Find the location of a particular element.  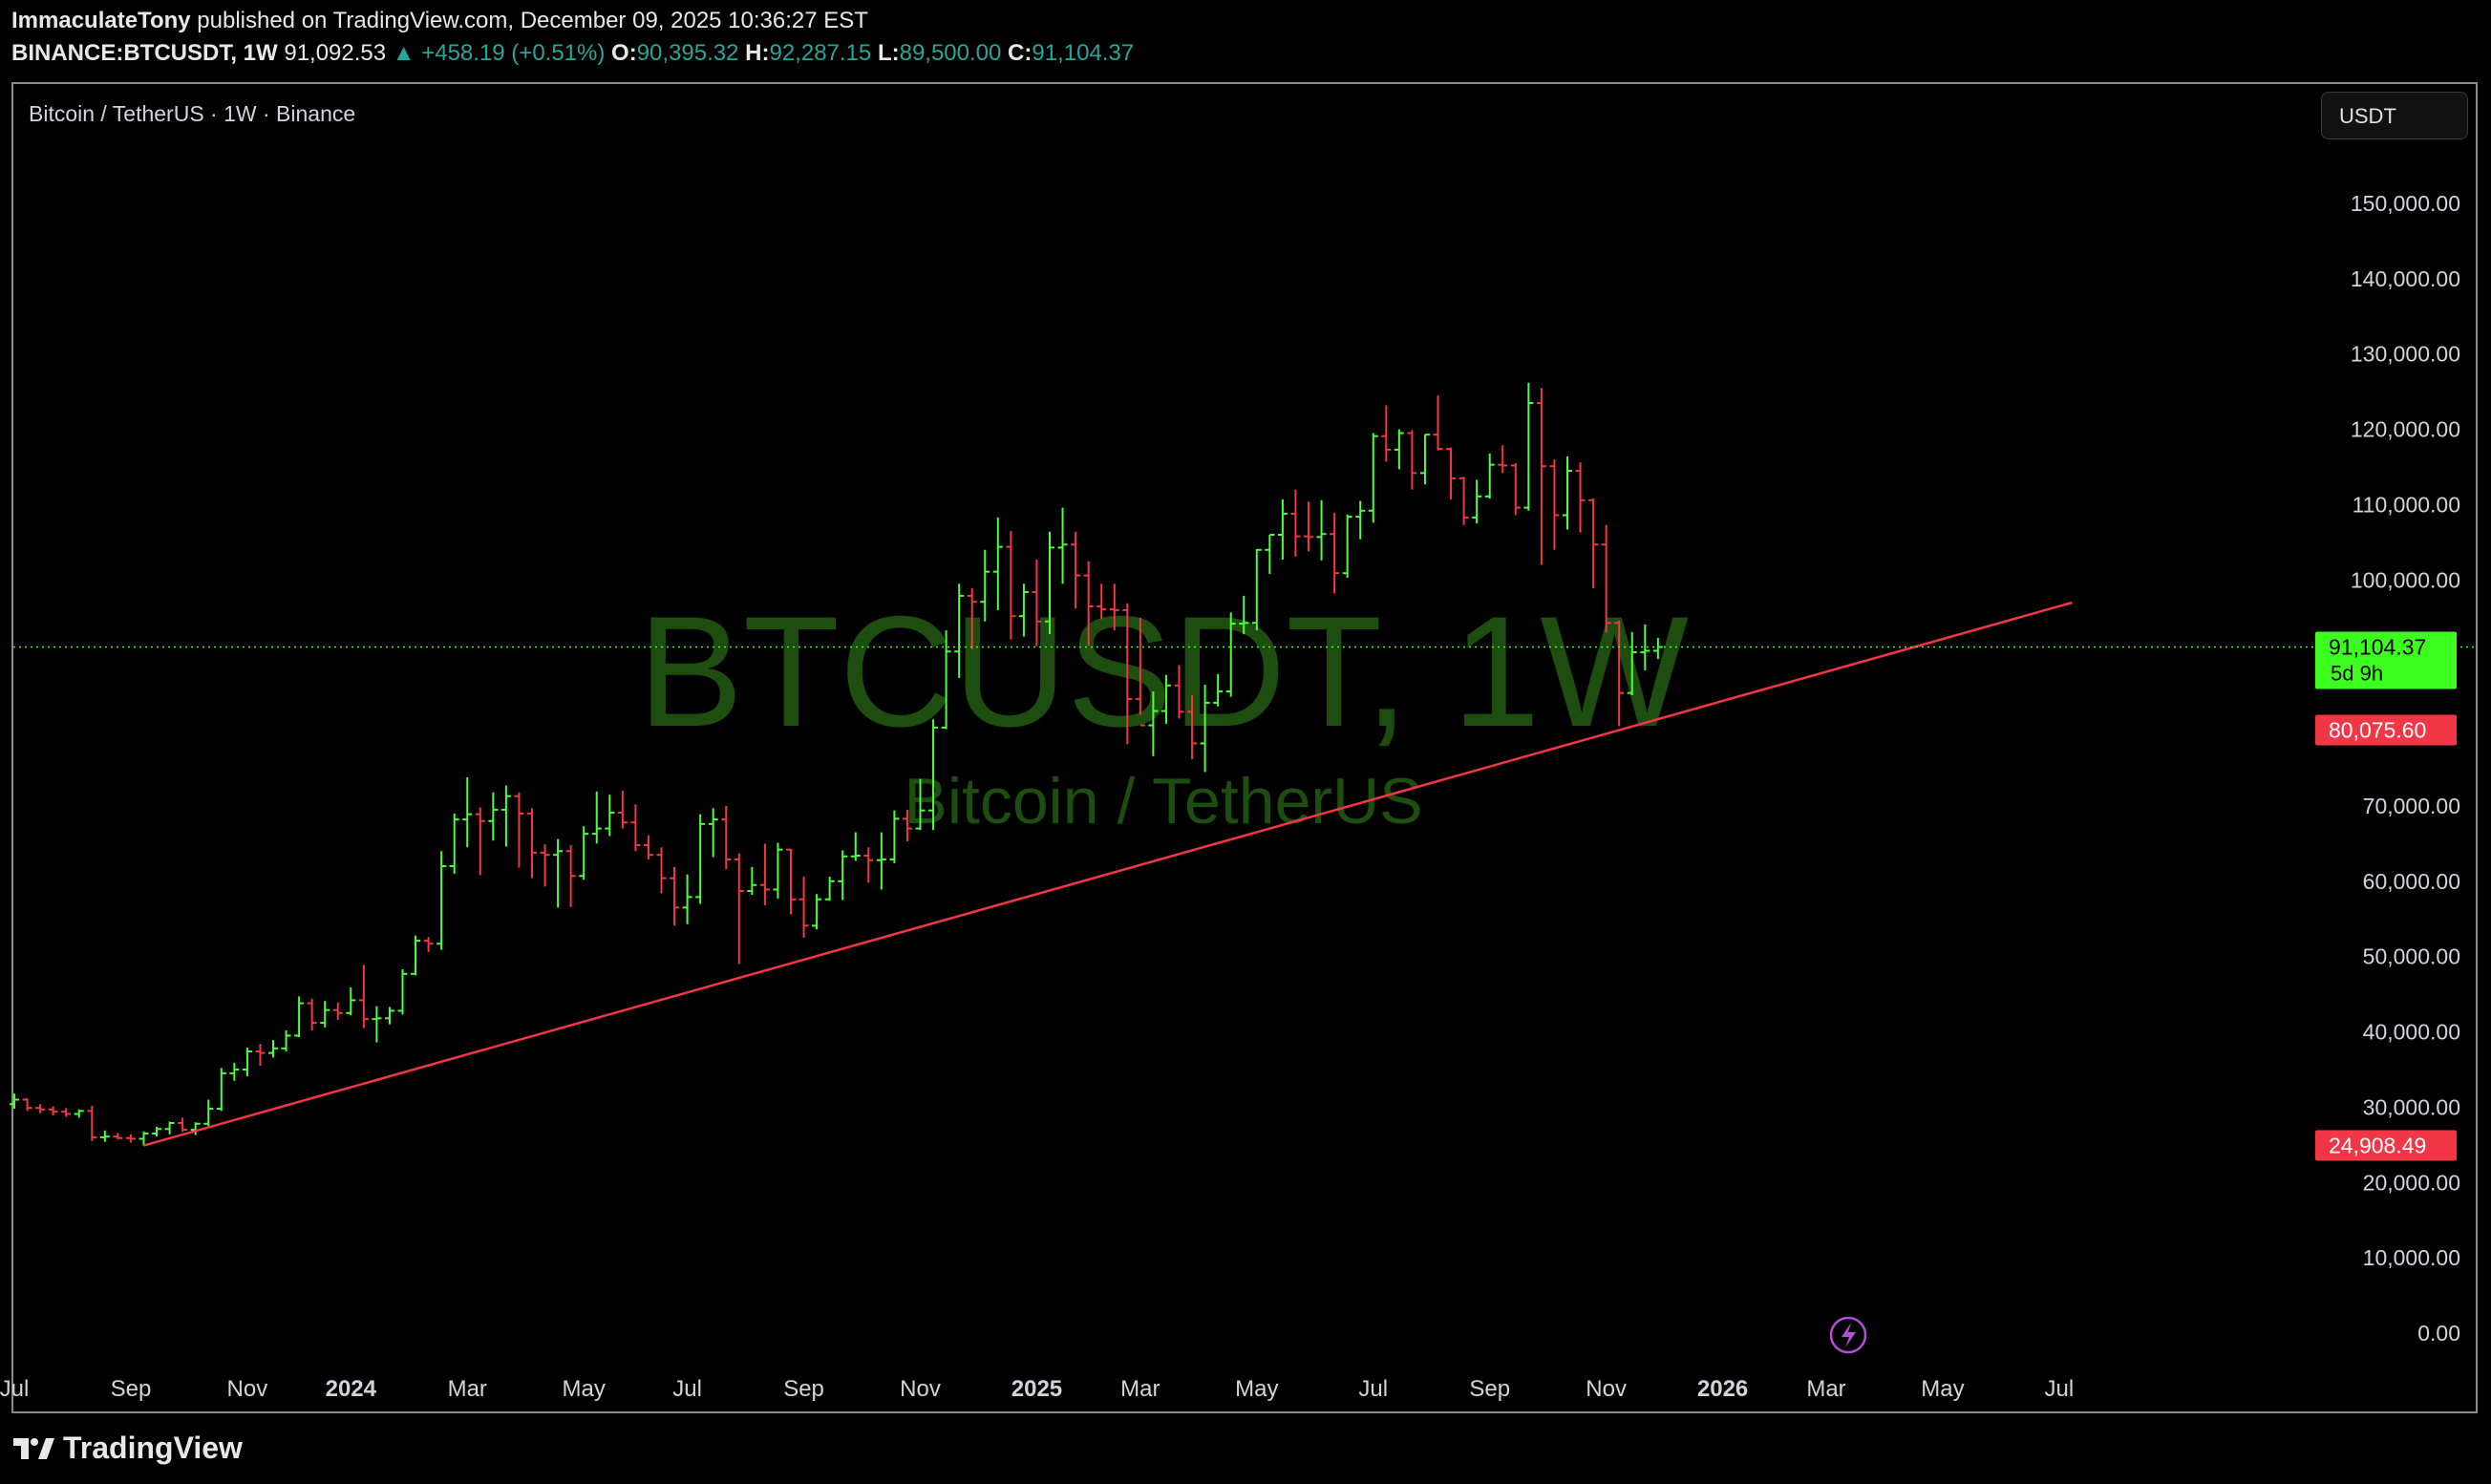

tradingview-logo: TradingView is located at coordinates (127, 1449).